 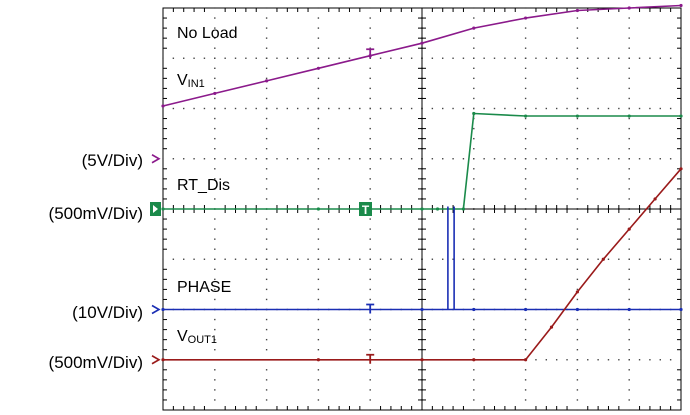 I want to click on marker-vin1-arrow, so click(x=156, y=159).